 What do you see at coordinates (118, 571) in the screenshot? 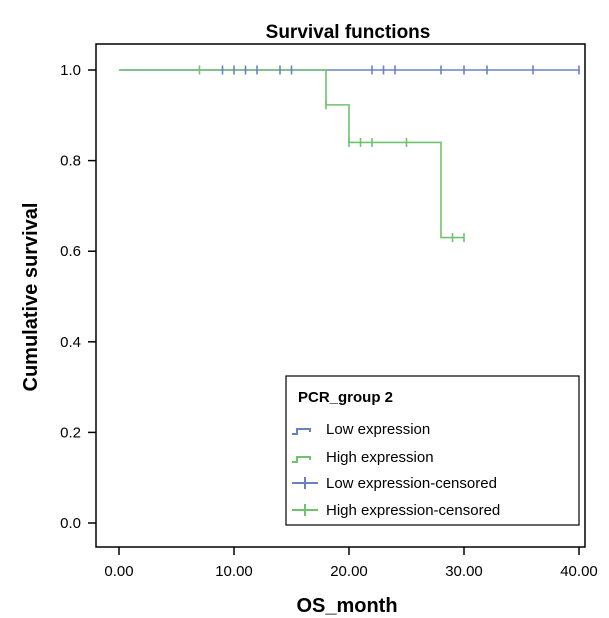
I see `x-tick-label: 0.00` at bounding box center [118, 571].